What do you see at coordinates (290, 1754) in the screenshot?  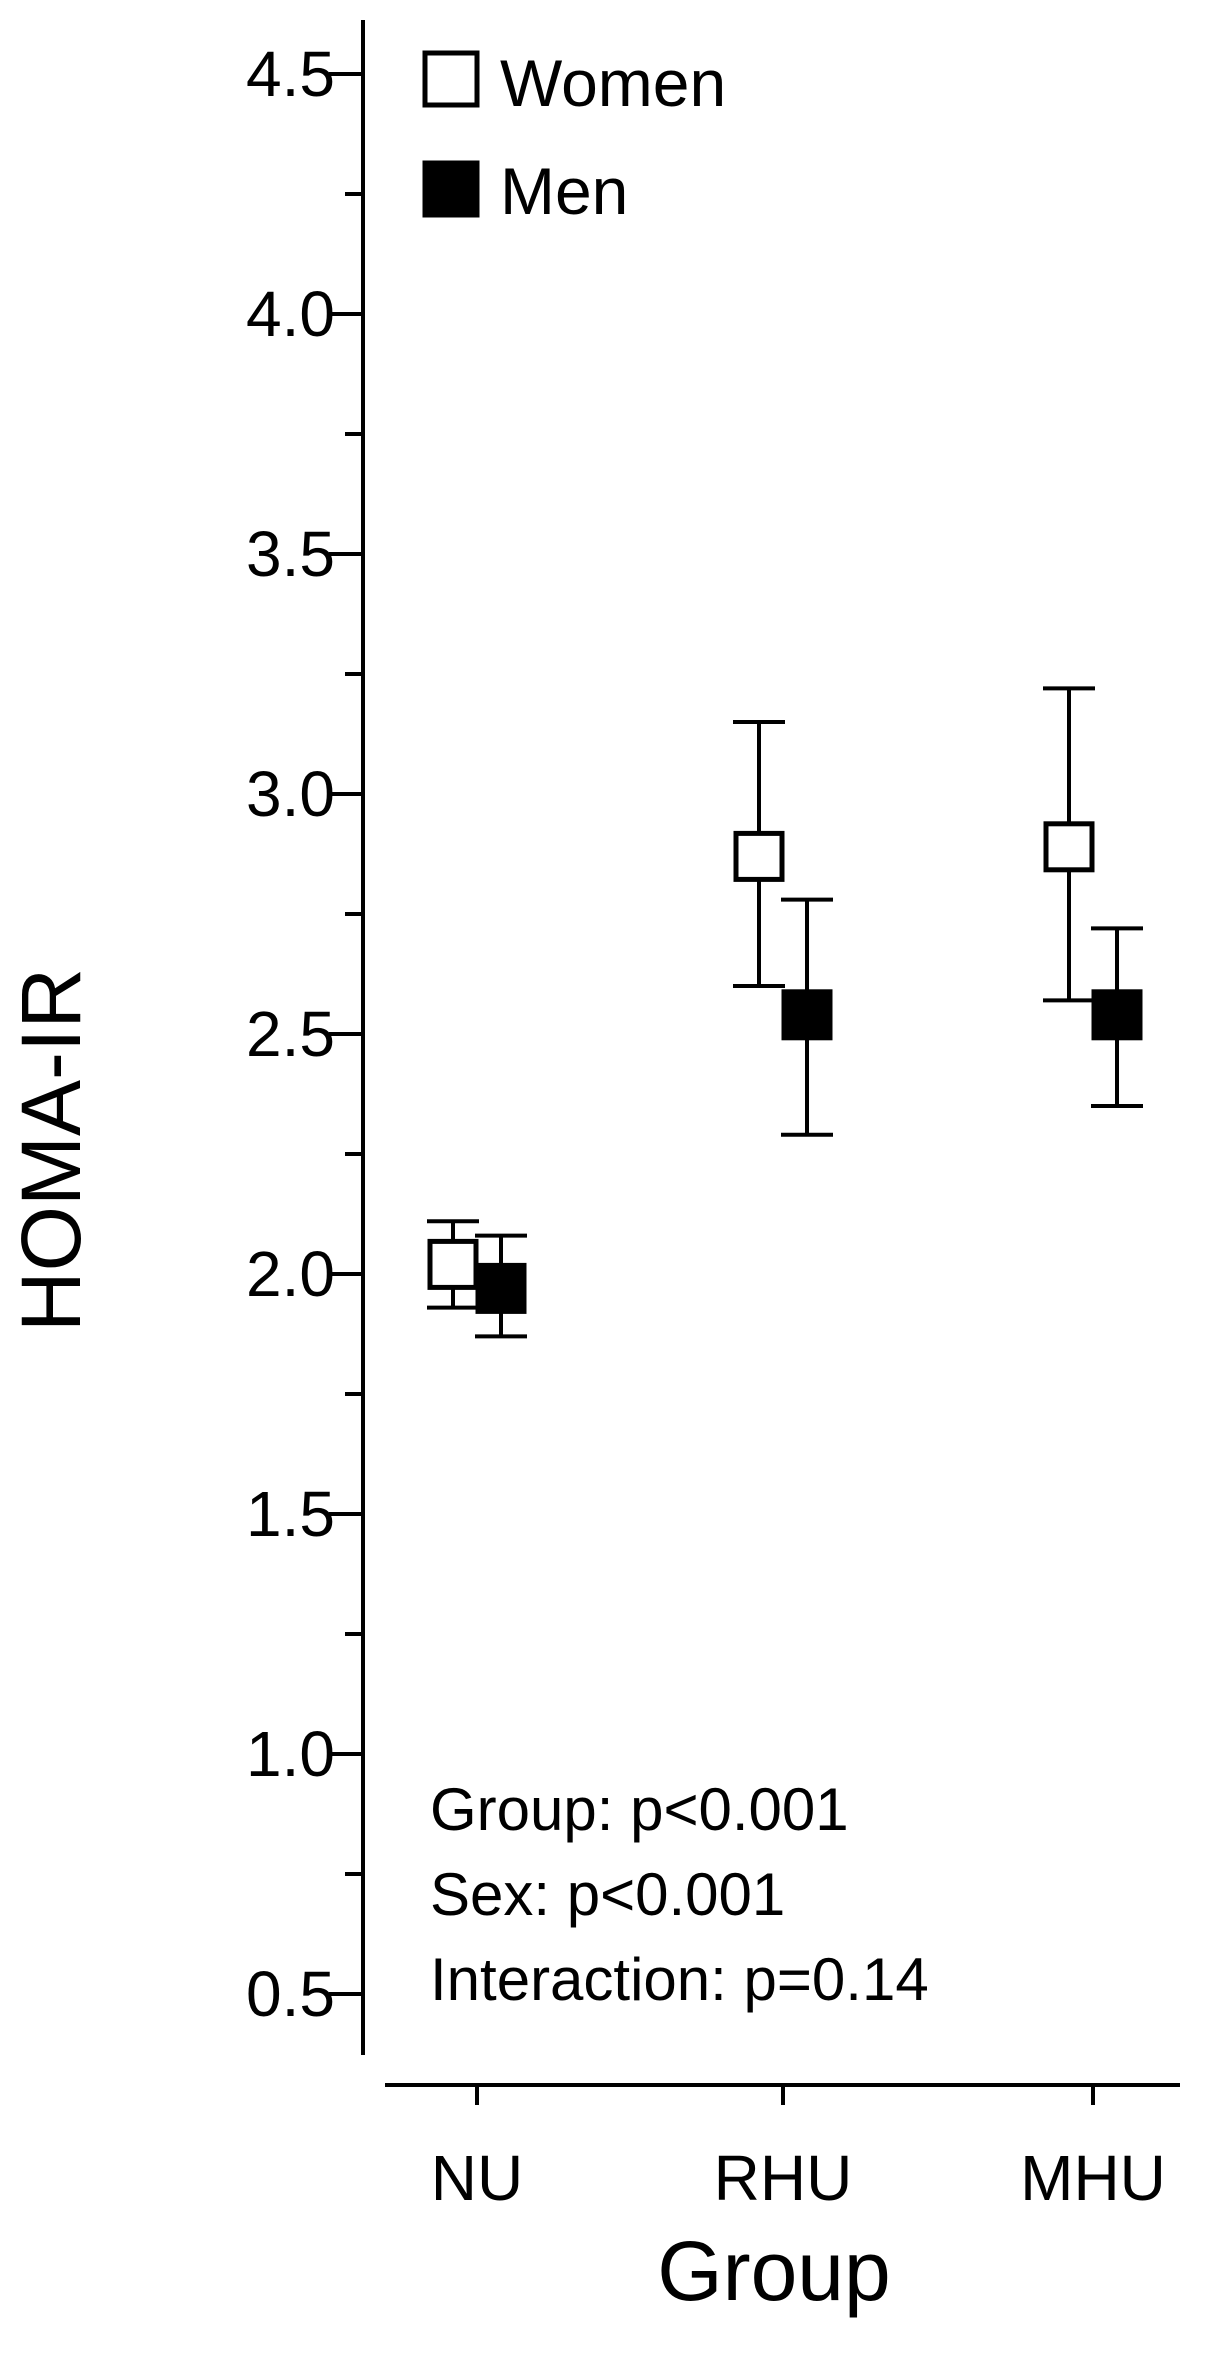 I see `y-tick-label: 1.0` at bounding box center [290, 1754].